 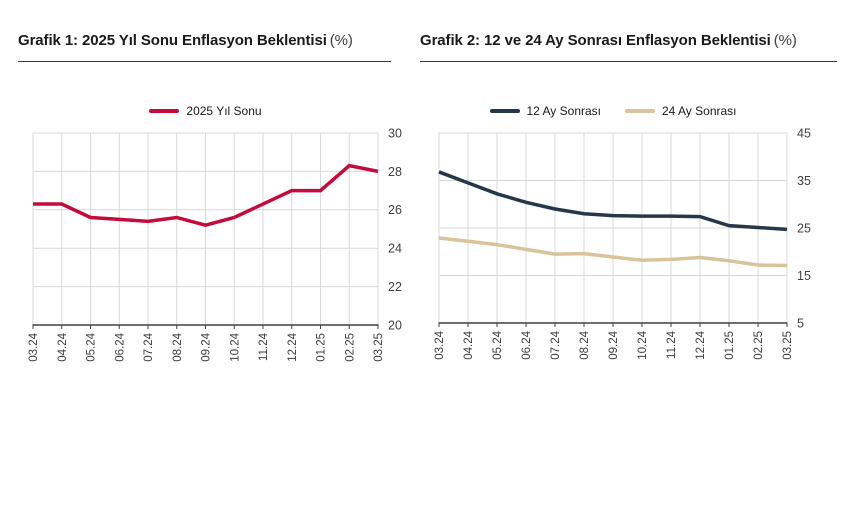 What do you see at coordinates (804, 181) in the screenshot?
I see `y-tick-label: 35` at bounding box center [804, 181].